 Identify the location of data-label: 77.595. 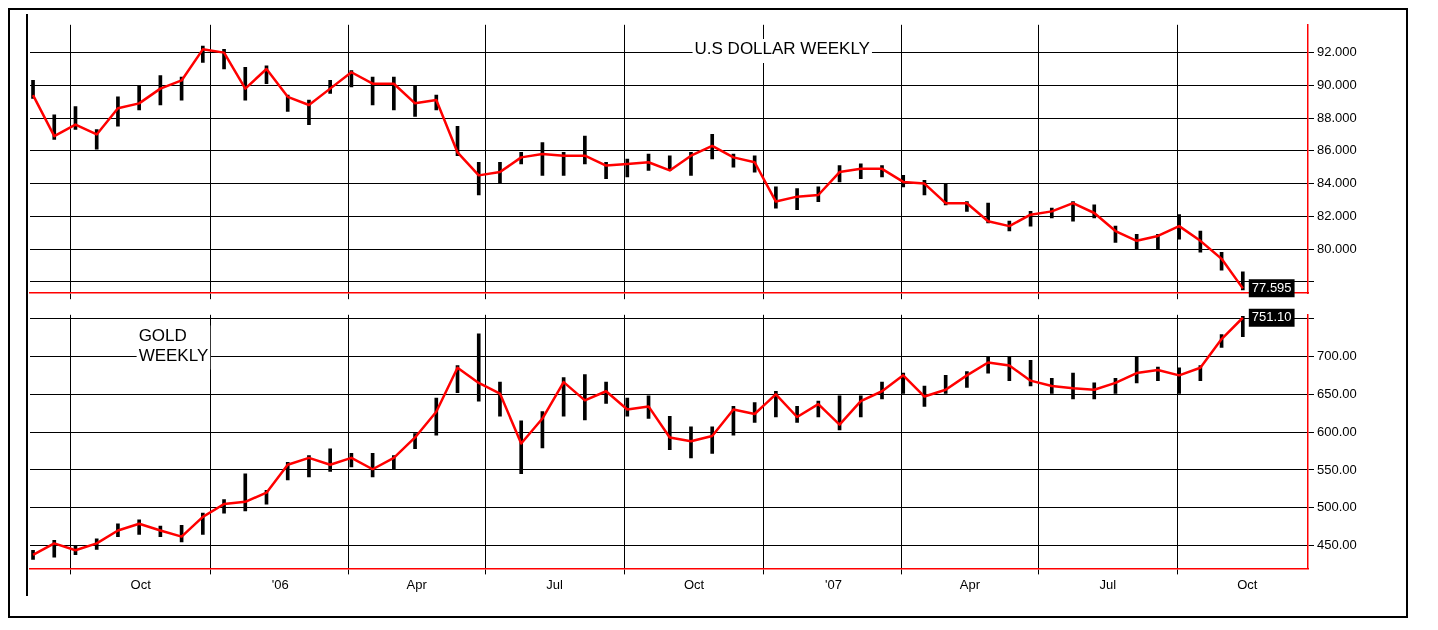
(1271, 287).